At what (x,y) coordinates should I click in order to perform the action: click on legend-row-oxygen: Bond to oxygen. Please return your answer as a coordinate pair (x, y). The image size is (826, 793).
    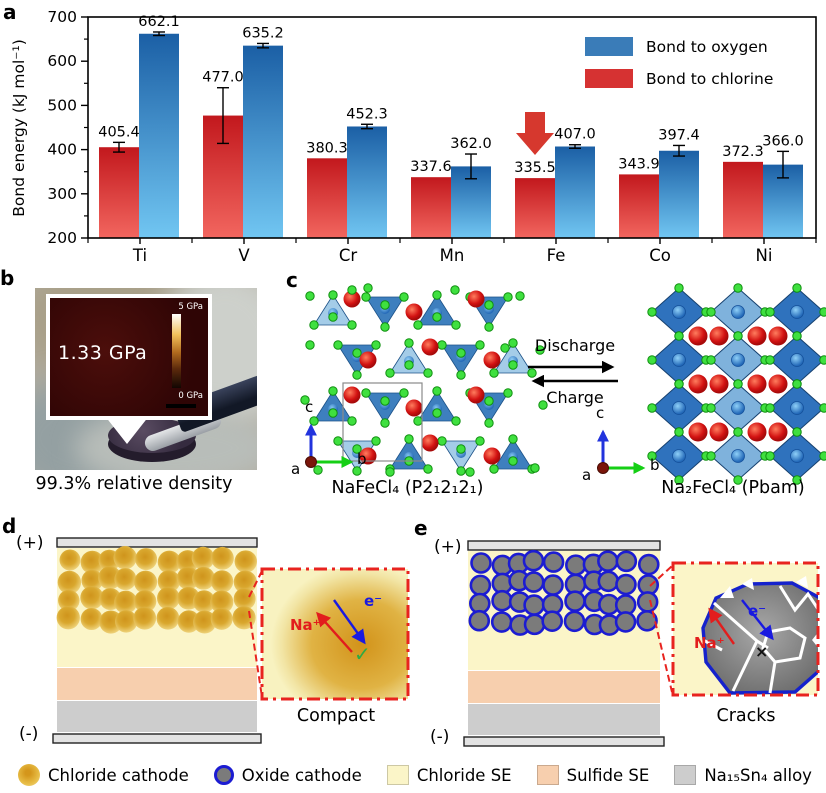
    Looking at the image, I should click on (679, 46).